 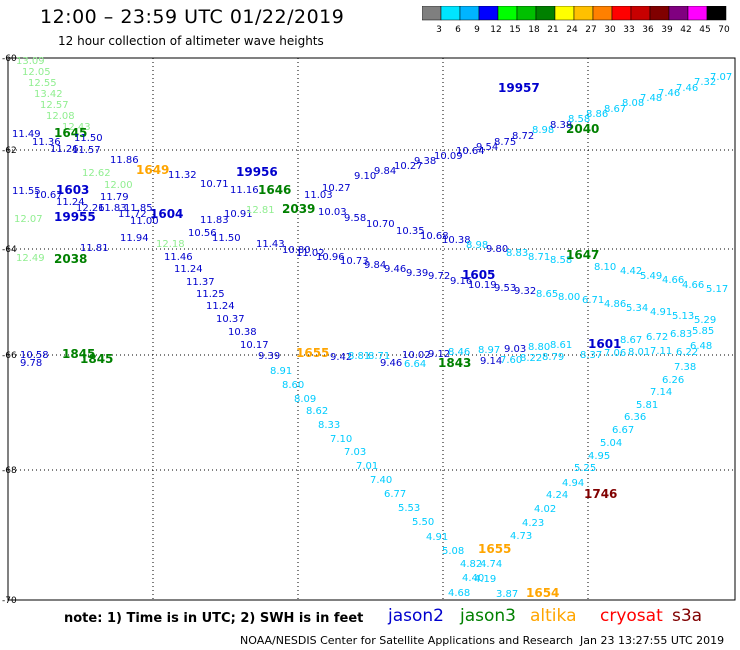 What do you see at coordinates (188, 269) in the screenshot?
I see `wave-height-label: 11.24` at bounding box center [188, 269].